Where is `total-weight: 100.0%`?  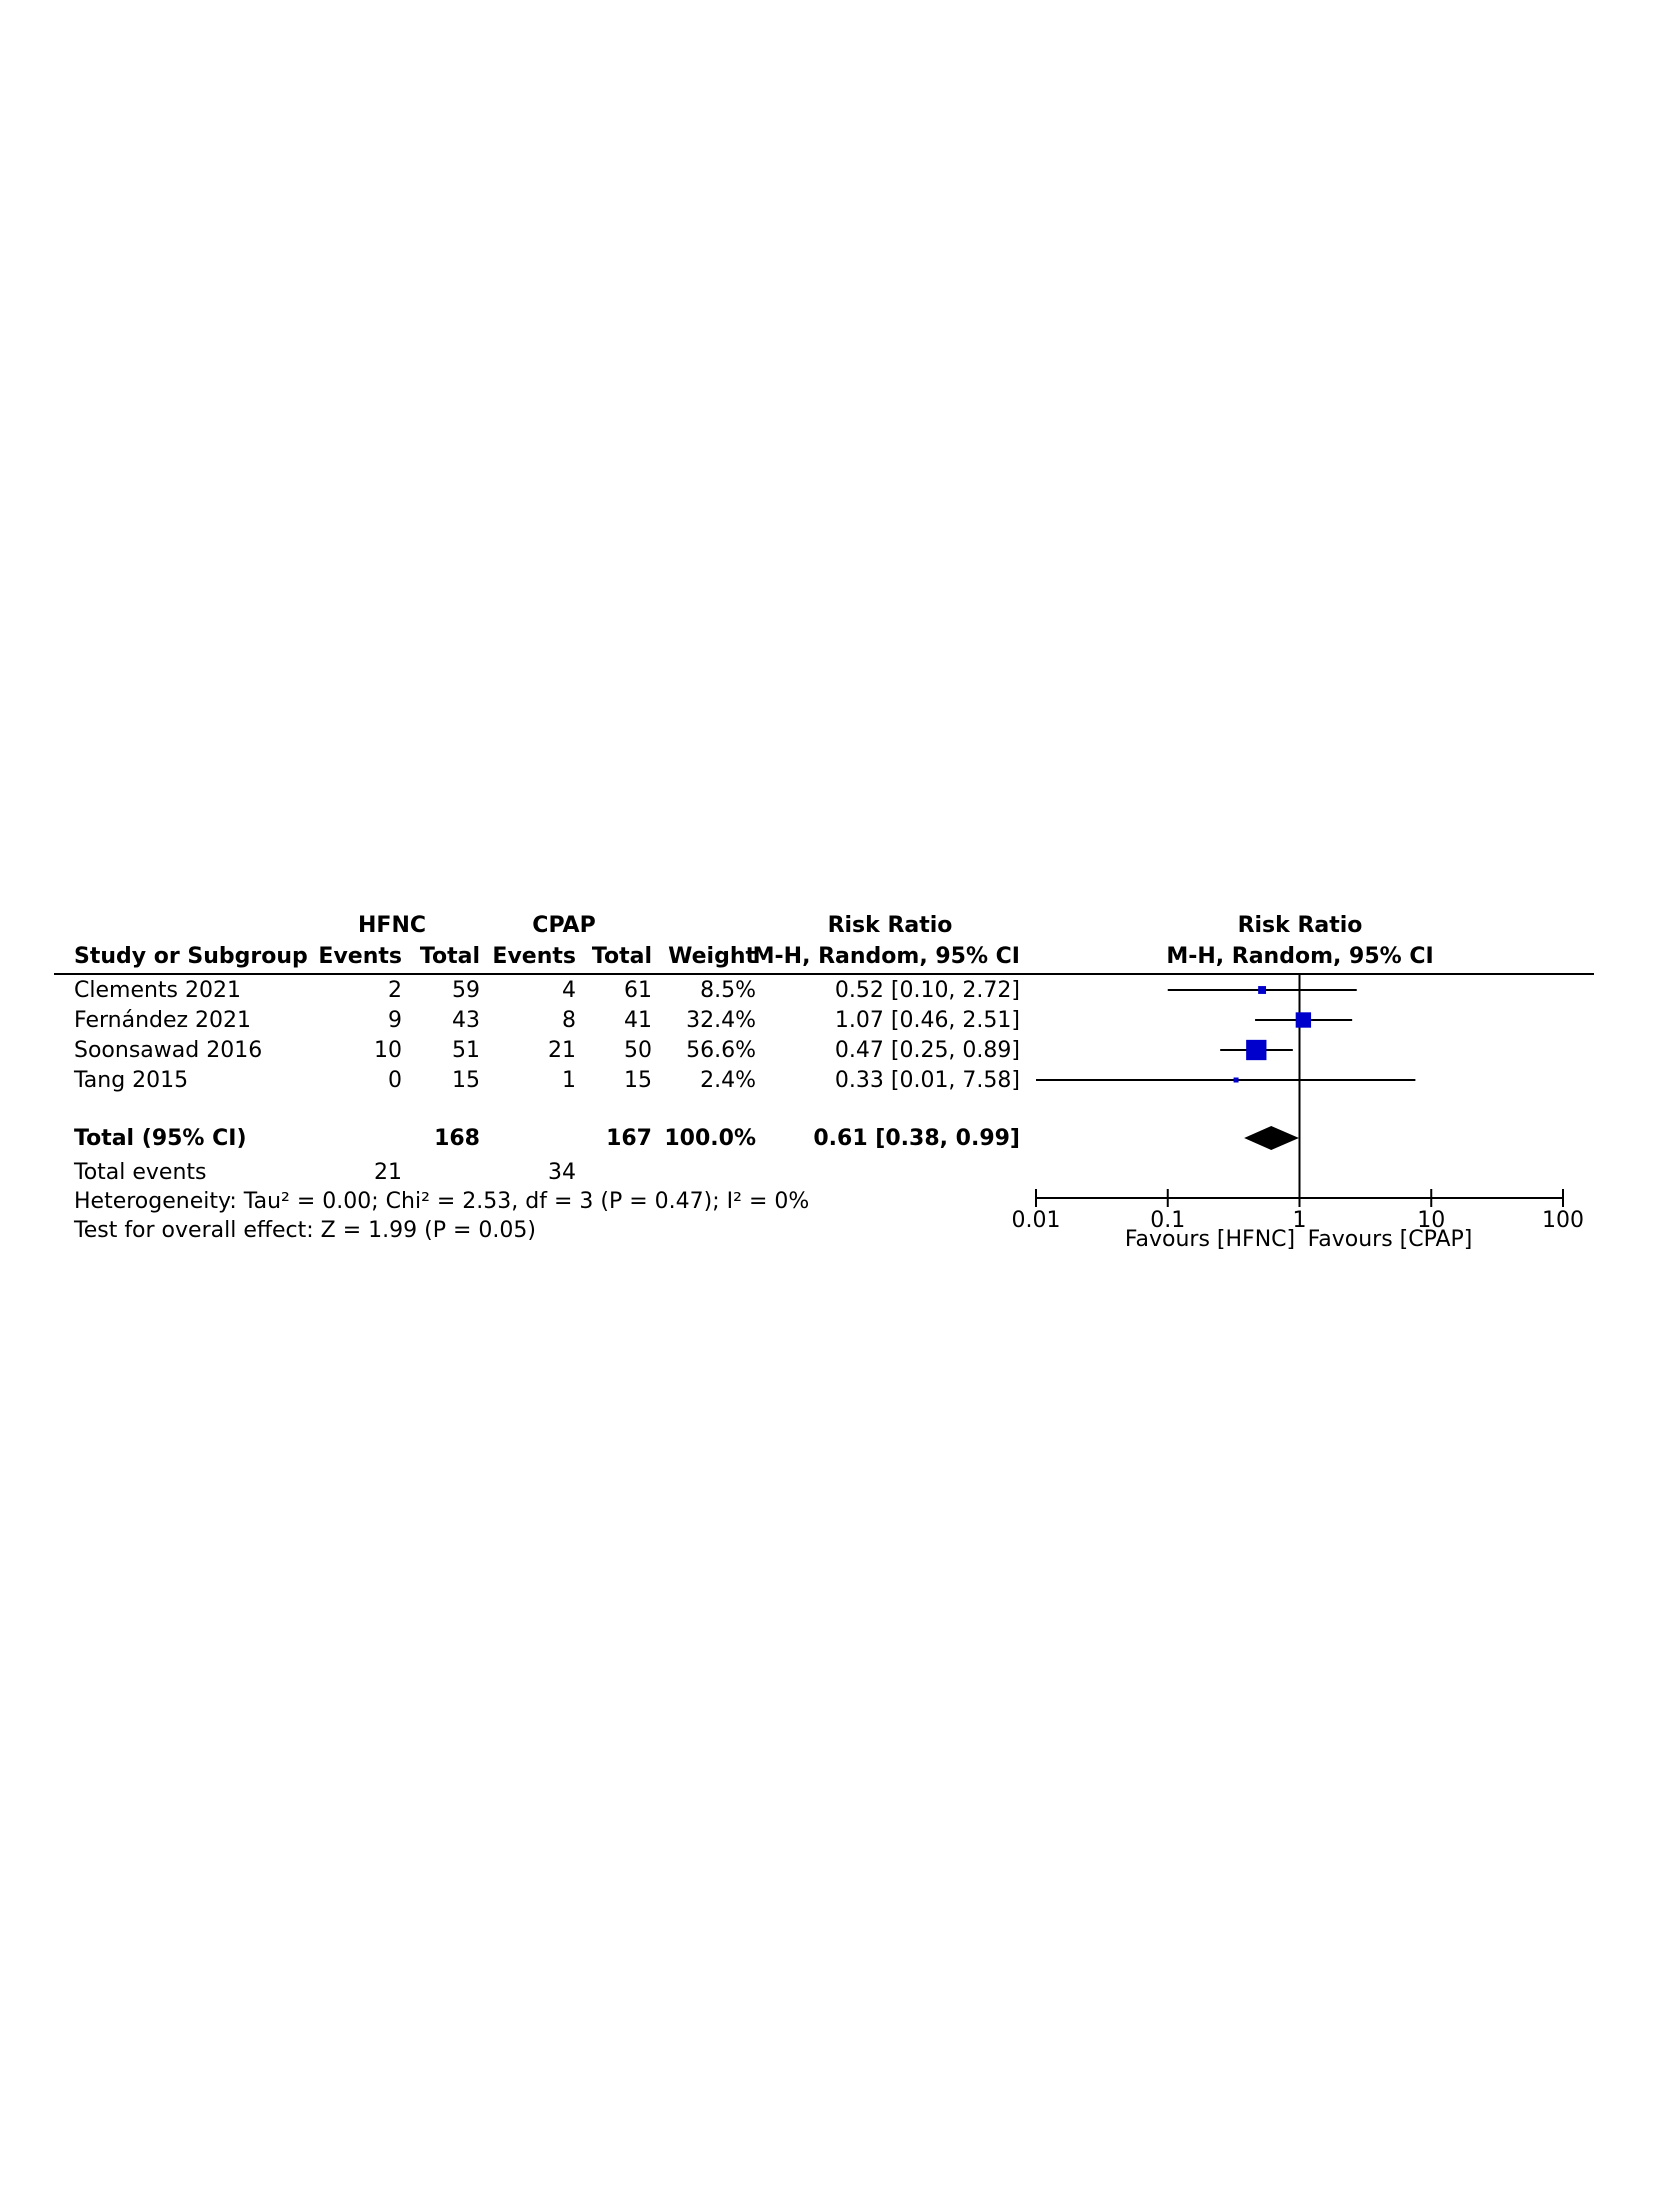 total-weight: 100.0% is located at coordinates (710, 1138).